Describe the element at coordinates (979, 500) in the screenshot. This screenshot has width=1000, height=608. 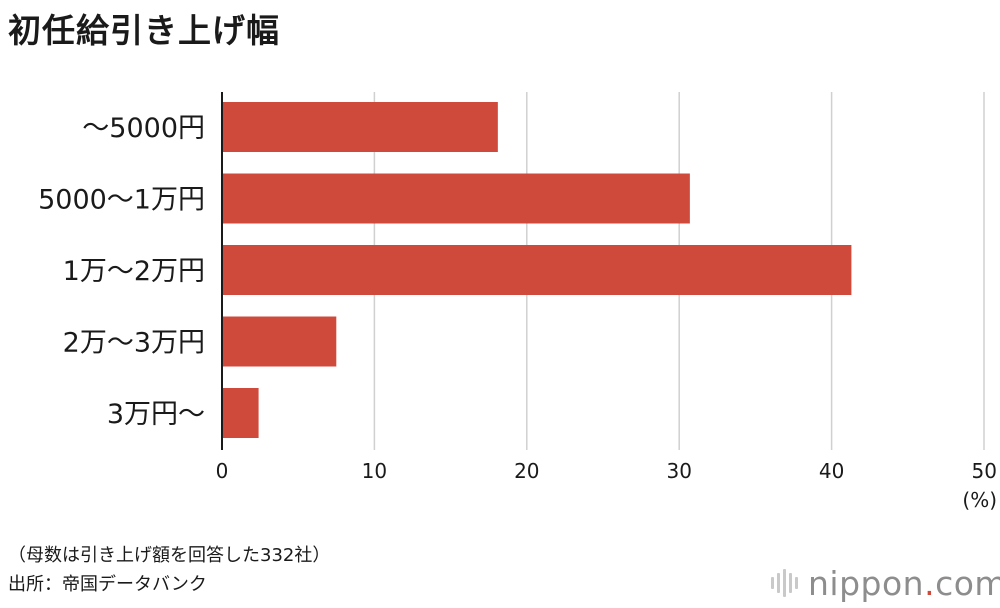
I see `x-axis-unit: (%)` at that location.